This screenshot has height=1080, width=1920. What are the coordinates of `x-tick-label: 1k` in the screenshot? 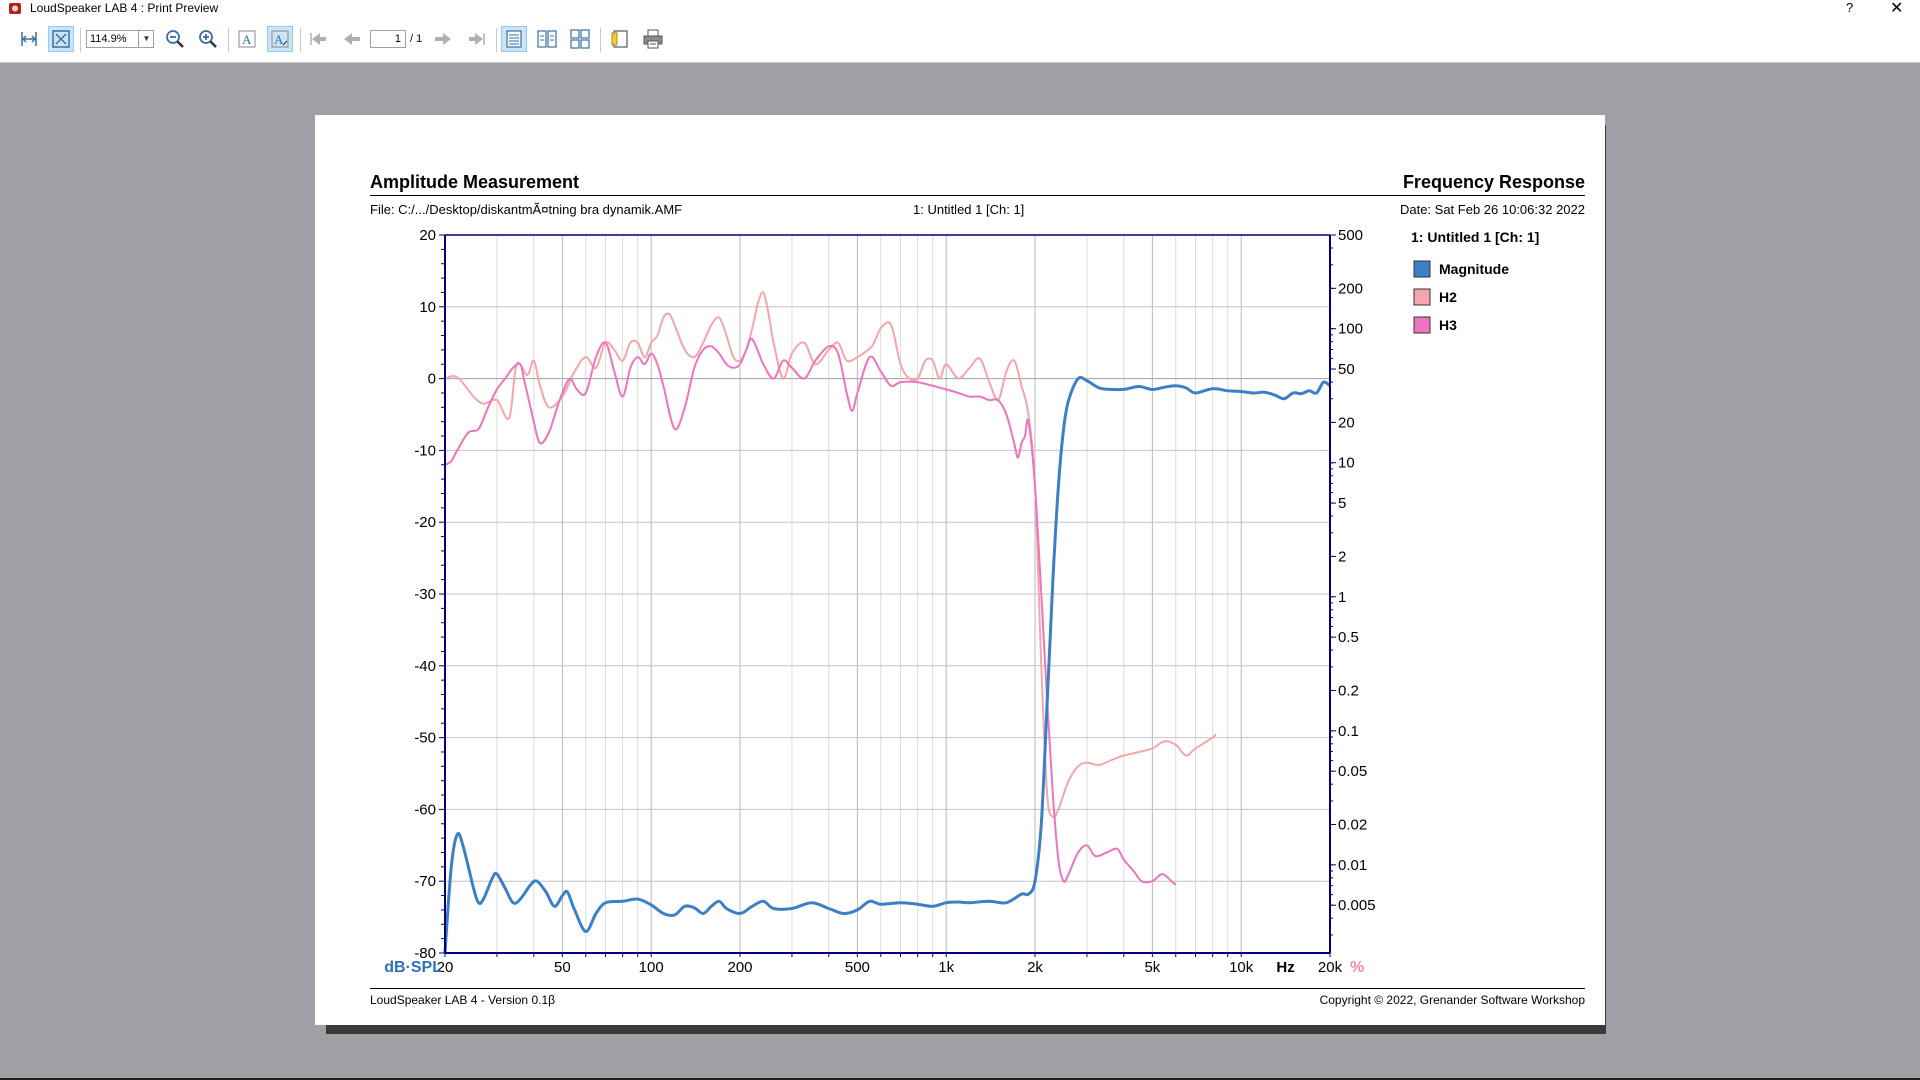 It's located at (946, 967).